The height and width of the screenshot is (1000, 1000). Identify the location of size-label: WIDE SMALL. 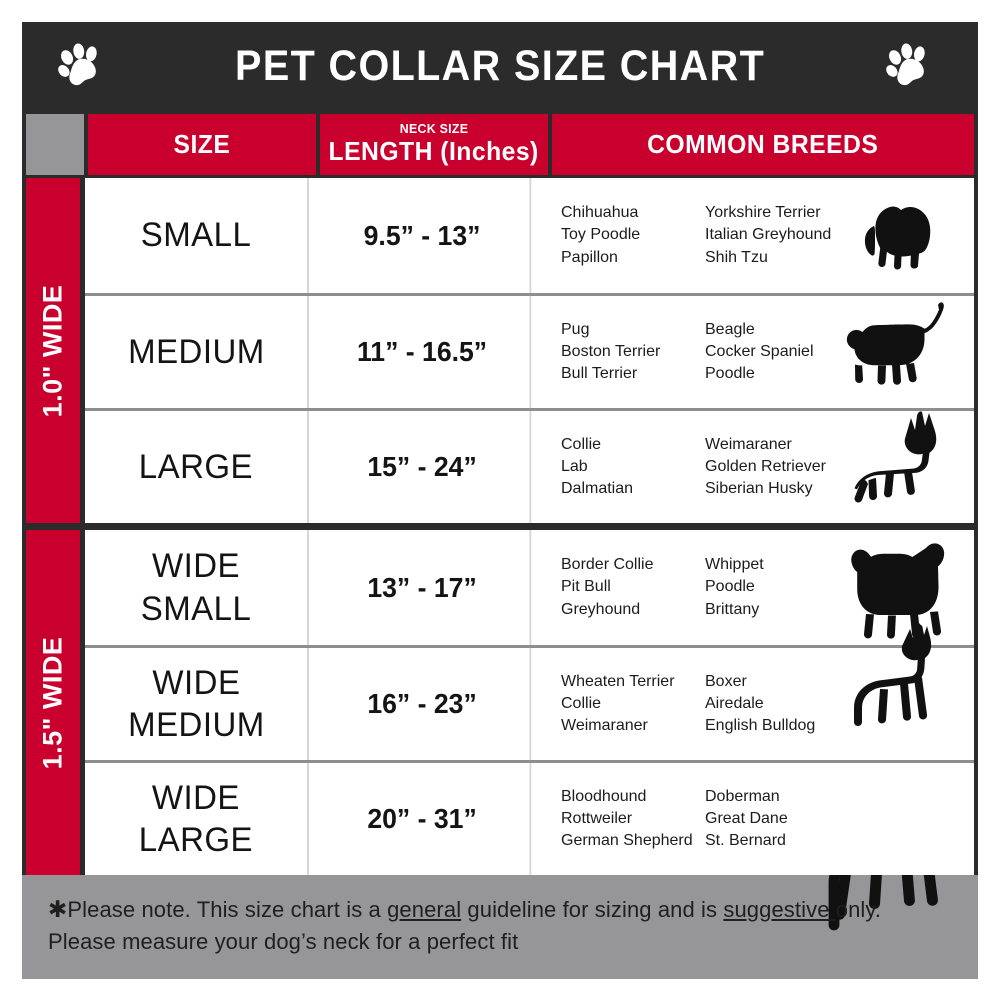
(196, 587).